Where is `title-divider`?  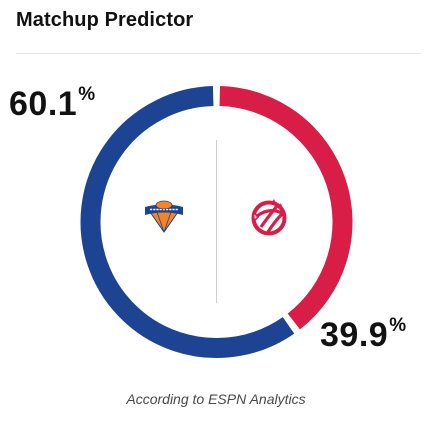 title-divider is located at coordinates (218, 53).